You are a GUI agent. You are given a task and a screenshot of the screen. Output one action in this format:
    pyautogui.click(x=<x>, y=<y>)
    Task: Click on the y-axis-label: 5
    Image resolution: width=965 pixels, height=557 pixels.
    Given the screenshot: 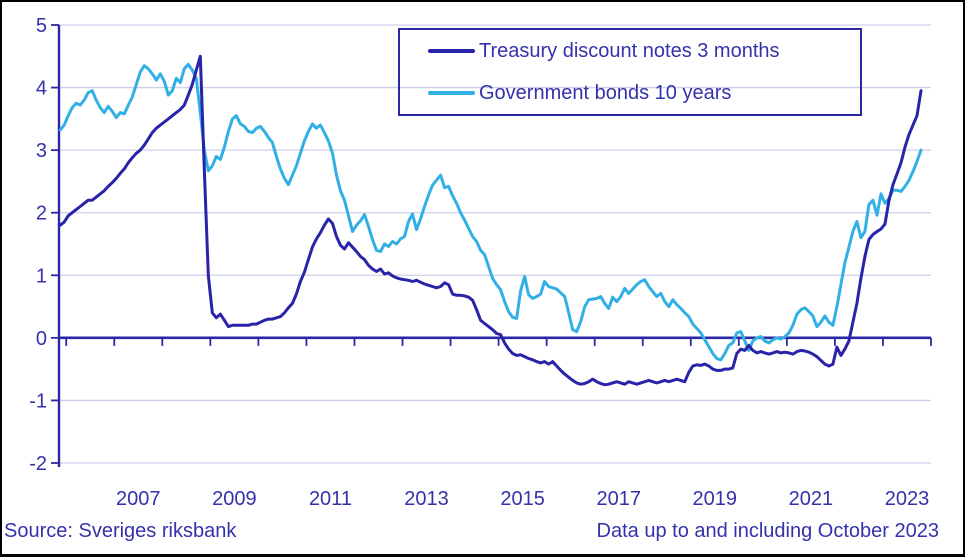 What is the action you would take?
    pyautogui.click(x=41, y=26)
    